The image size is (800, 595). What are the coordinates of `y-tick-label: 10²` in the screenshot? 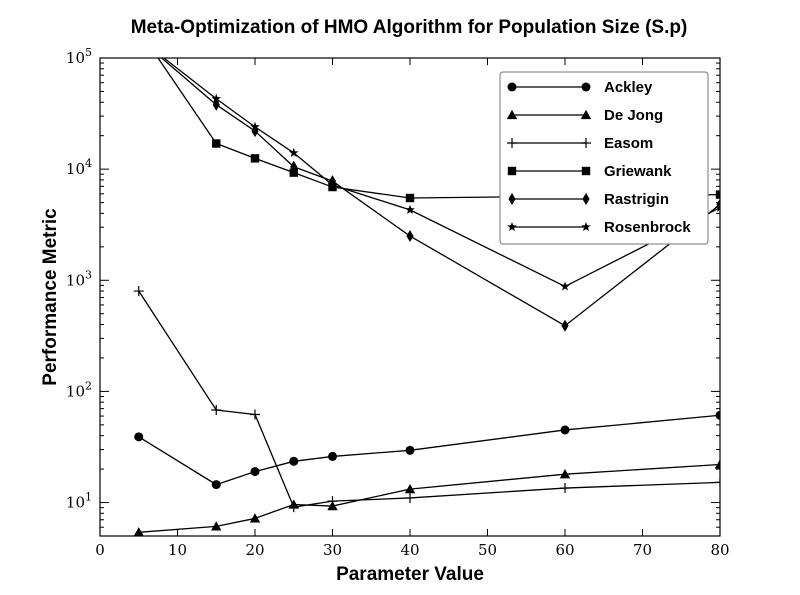 It's located at (79, 389).